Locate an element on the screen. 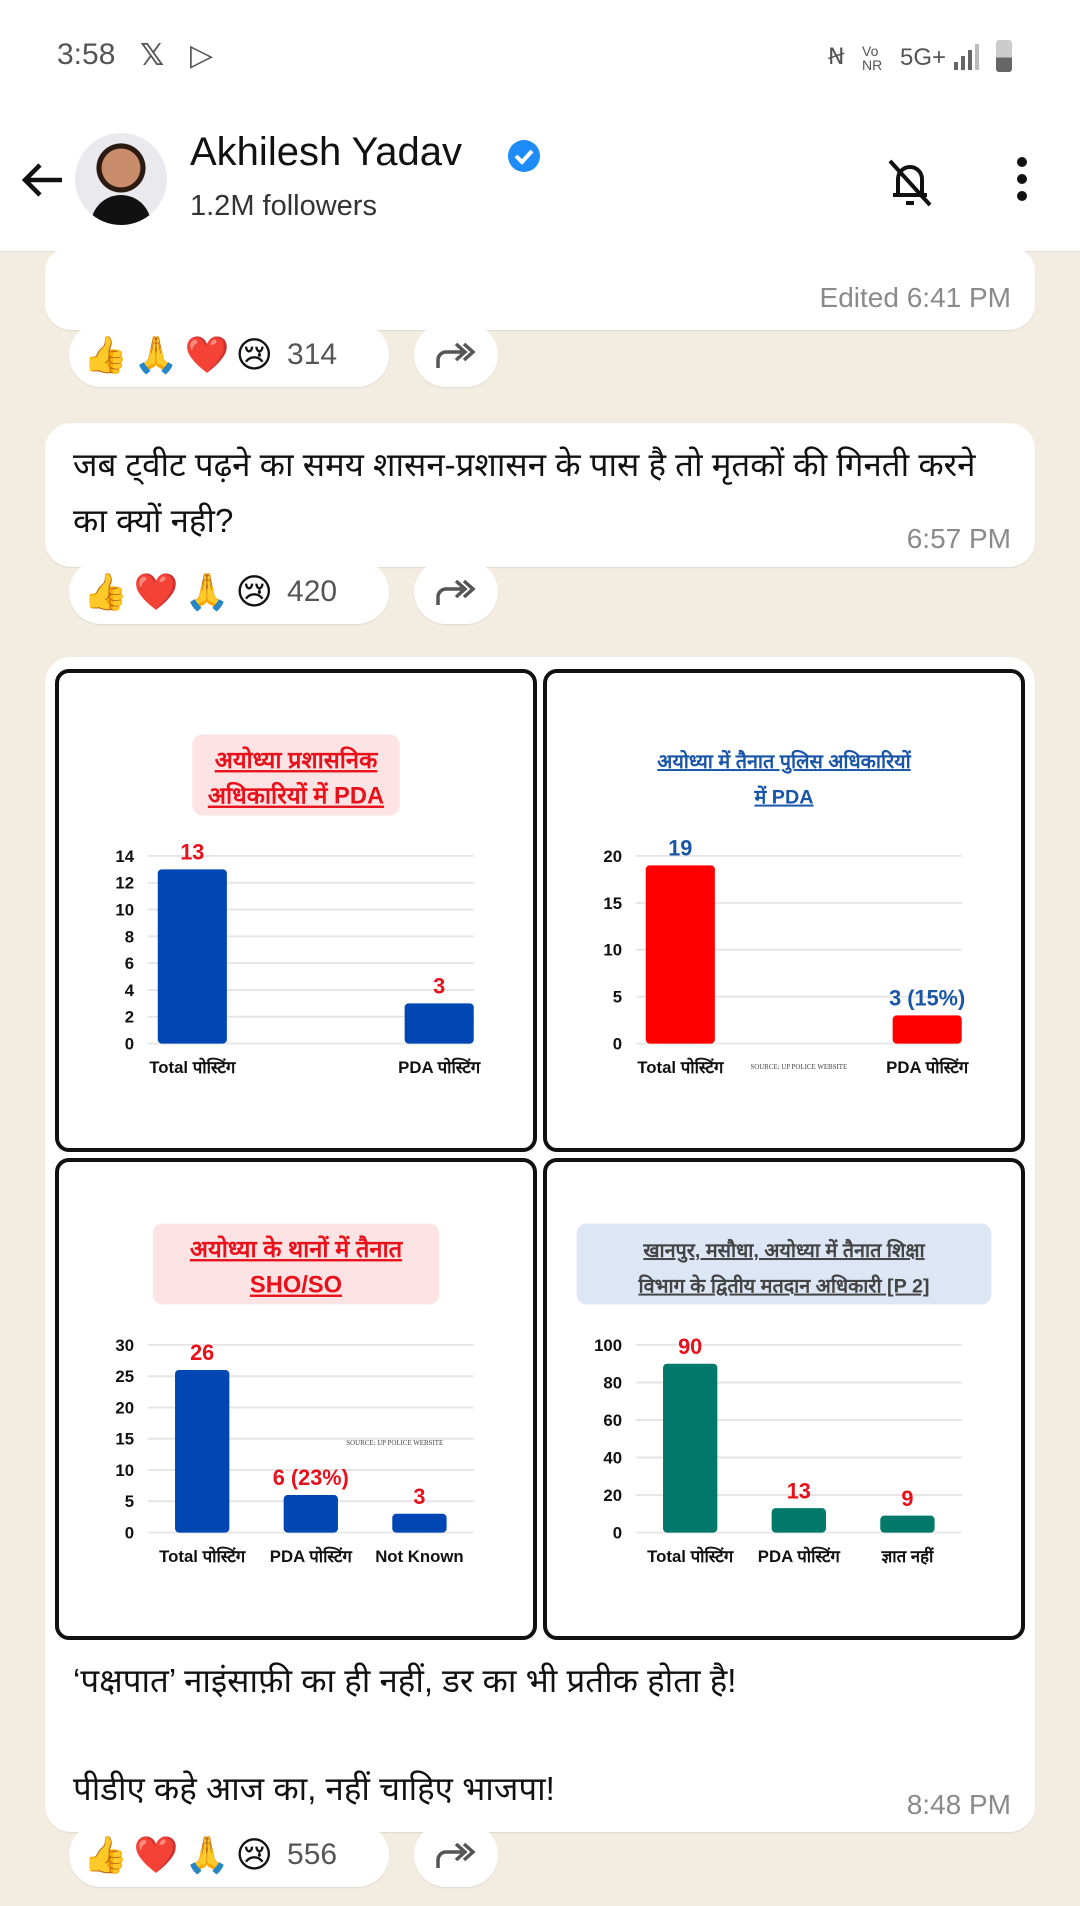 This screenshot has height=1906, width=1080. chart-title: विभाग के द्वितीय मतदान अधिकारी [P 2] is located at coordinates (783, 1285).